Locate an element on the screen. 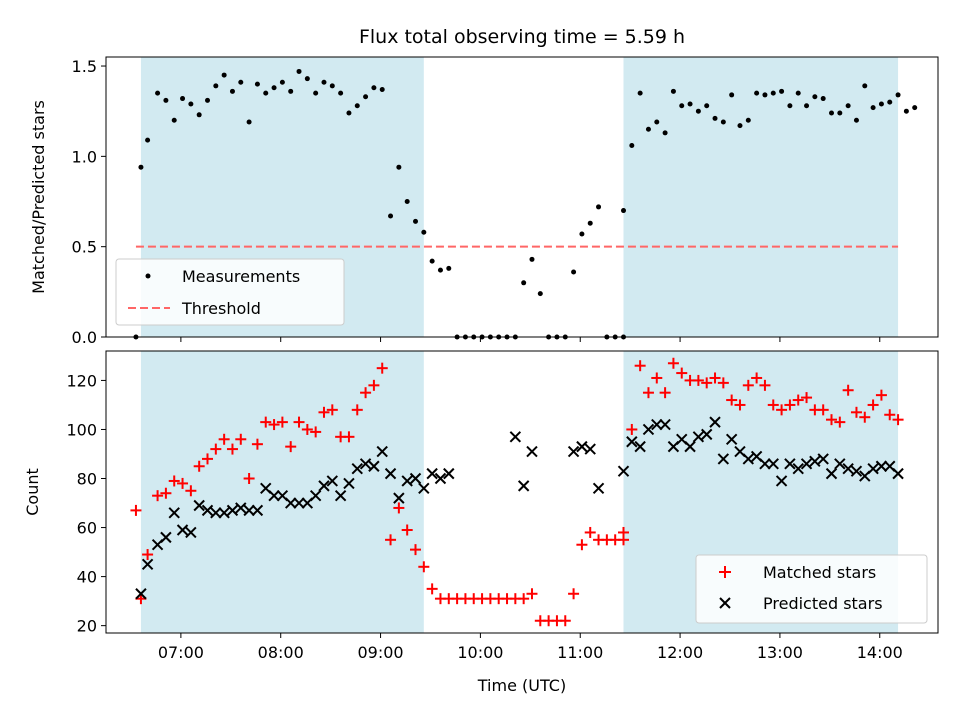 Image resolution: width=960 pixels, height=720 pixels. x-tick-label: 07:00 is located at coordinates (181, 652).